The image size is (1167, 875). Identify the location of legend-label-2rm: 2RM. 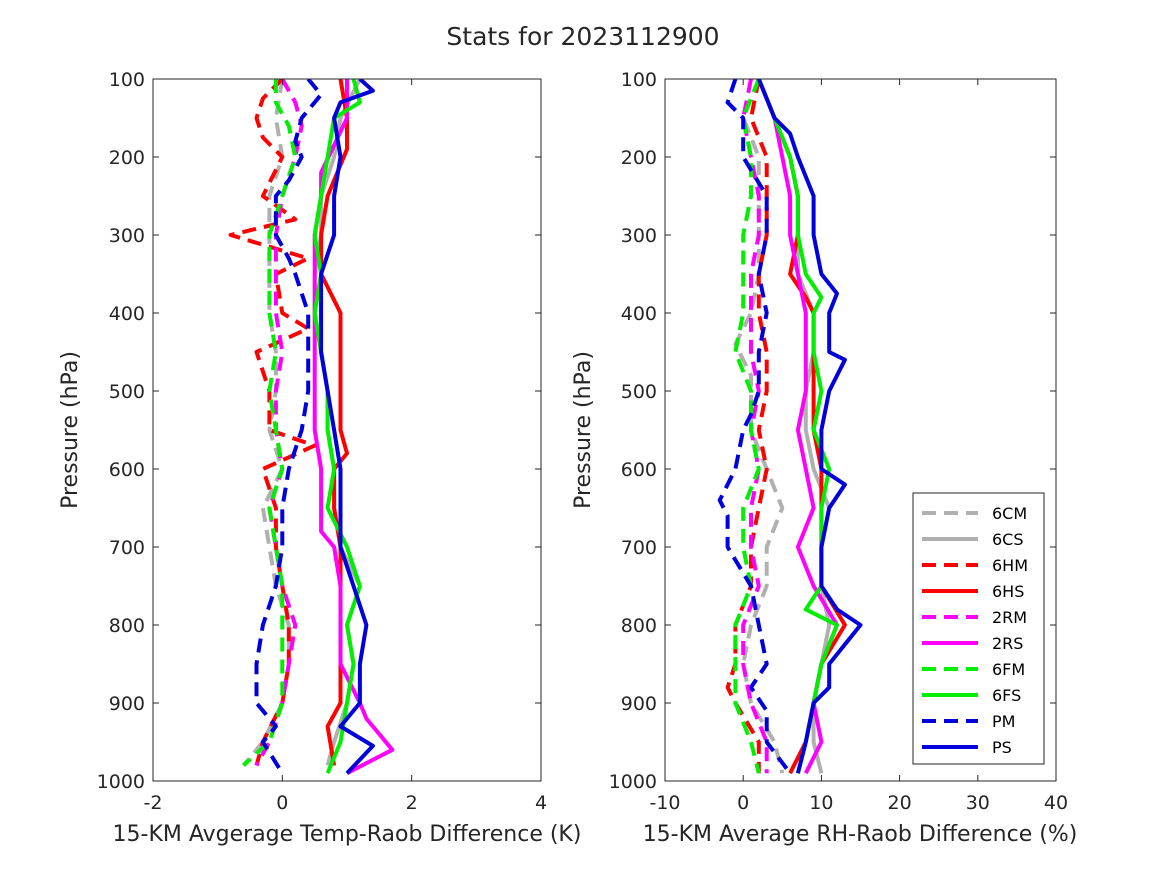
(1009, 617).